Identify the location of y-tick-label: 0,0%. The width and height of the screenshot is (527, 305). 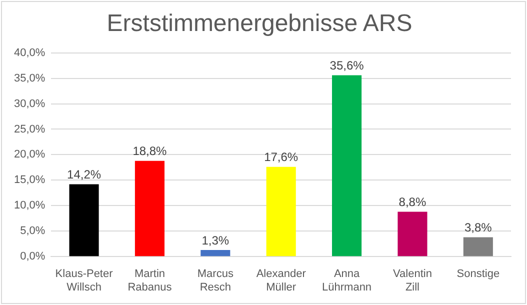
(33, 256).